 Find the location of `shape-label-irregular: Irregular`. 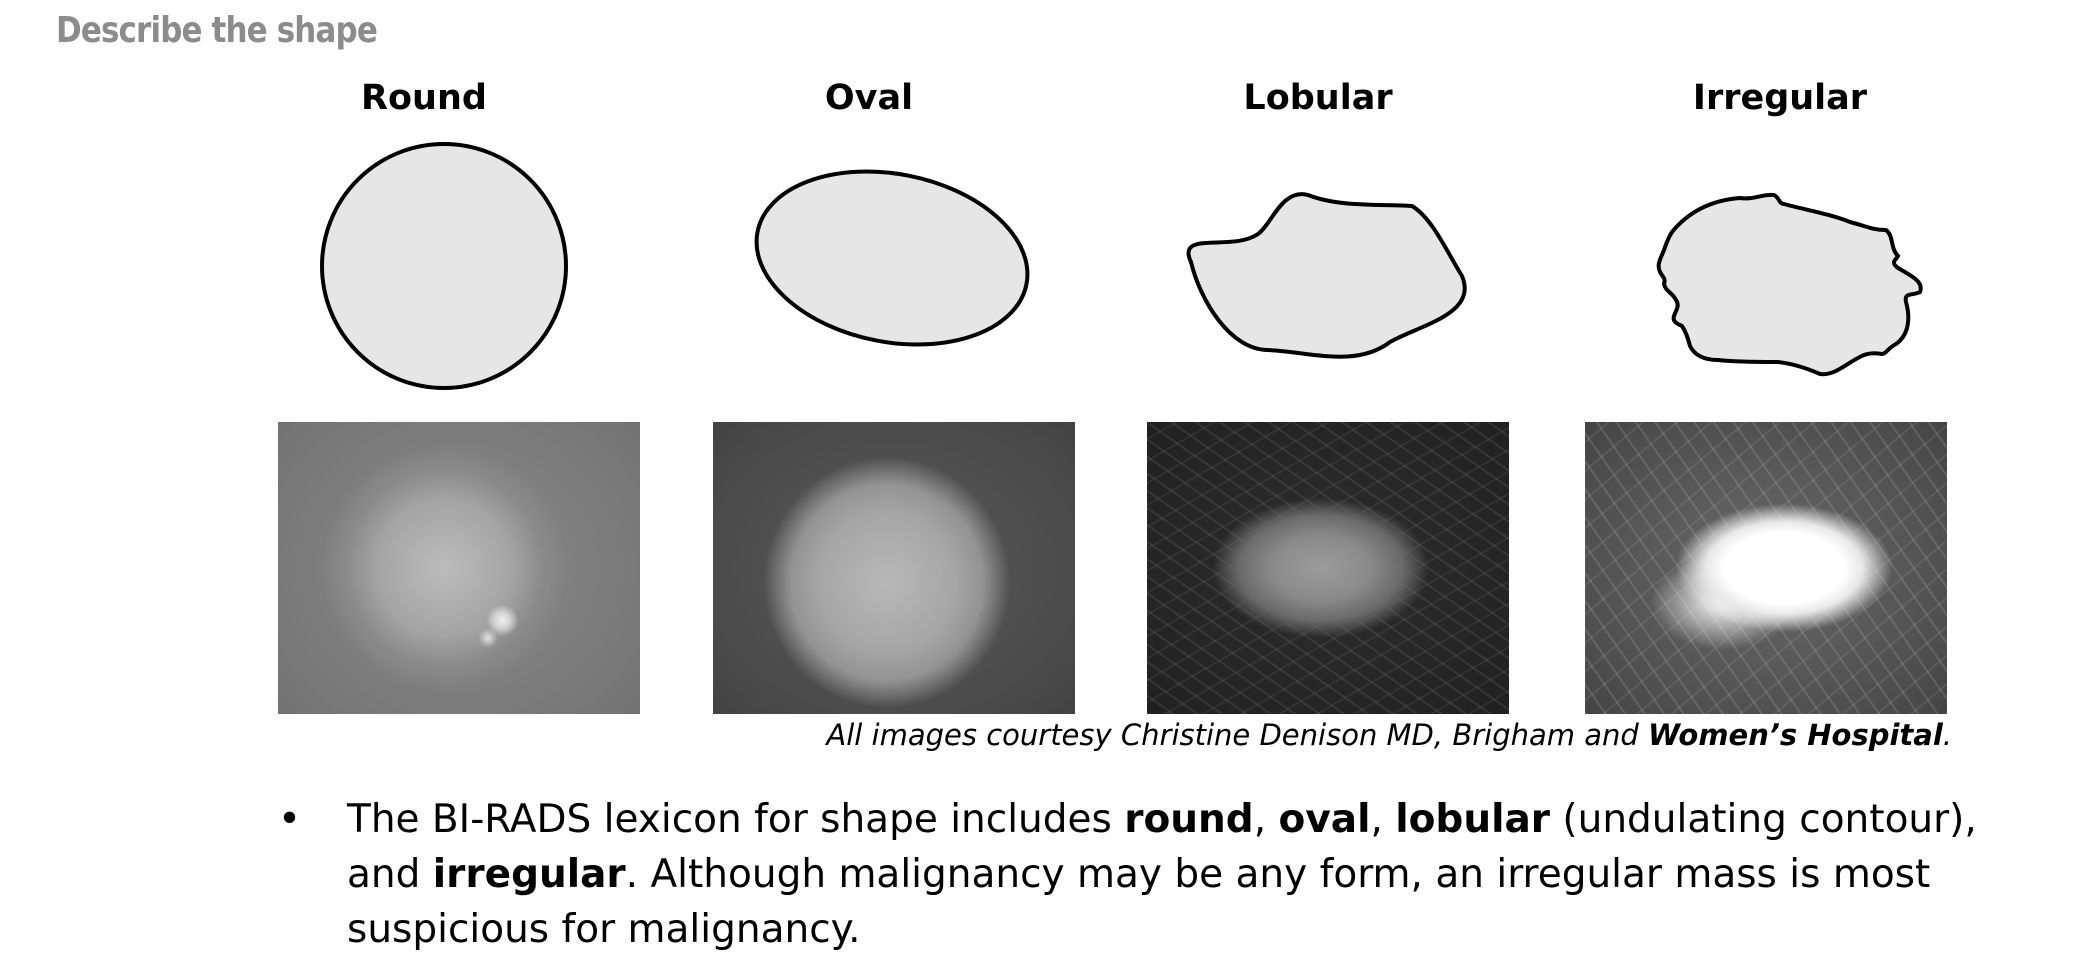

shape-label-irregular: Irregular is located at coordinates (1780, 98).